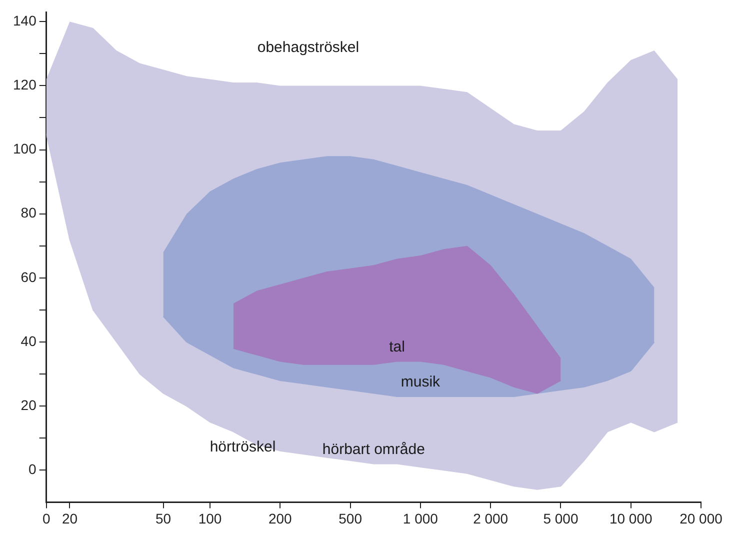  I want to click on x-tick-label: 100, so click(210, 518).